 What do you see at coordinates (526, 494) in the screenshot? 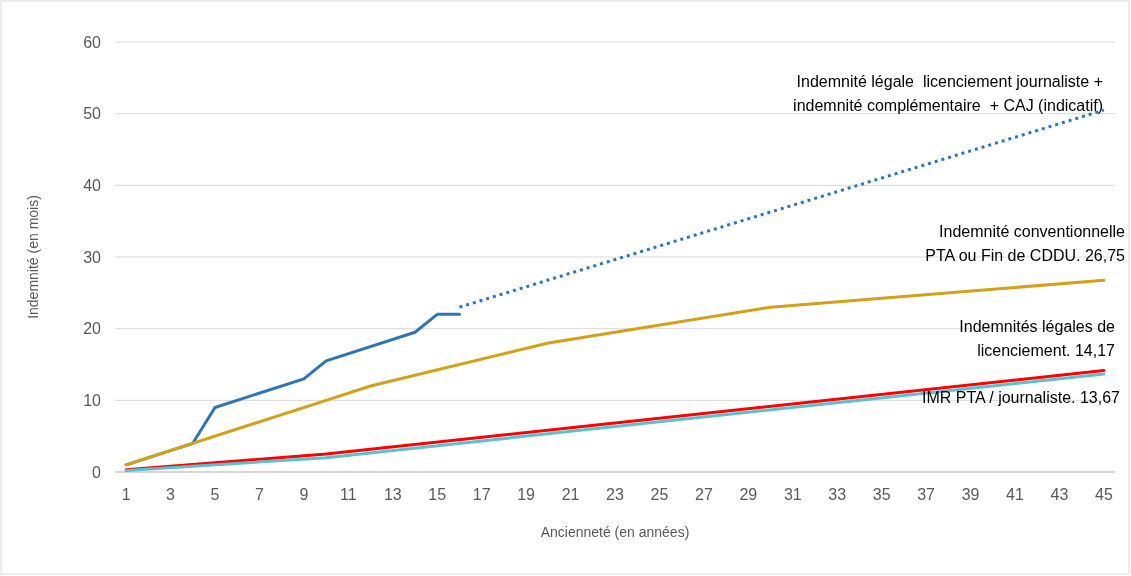
I see `x-tick-label: 19` at bounding box center [526, 494].